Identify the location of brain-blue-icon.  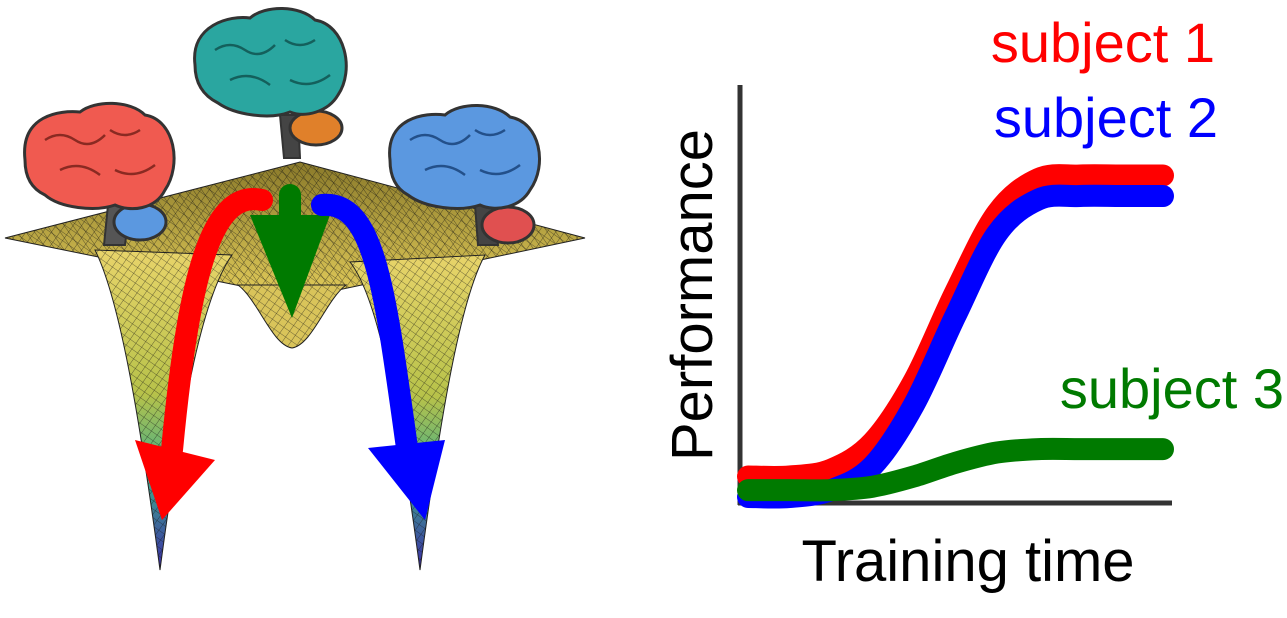
(465, 175).